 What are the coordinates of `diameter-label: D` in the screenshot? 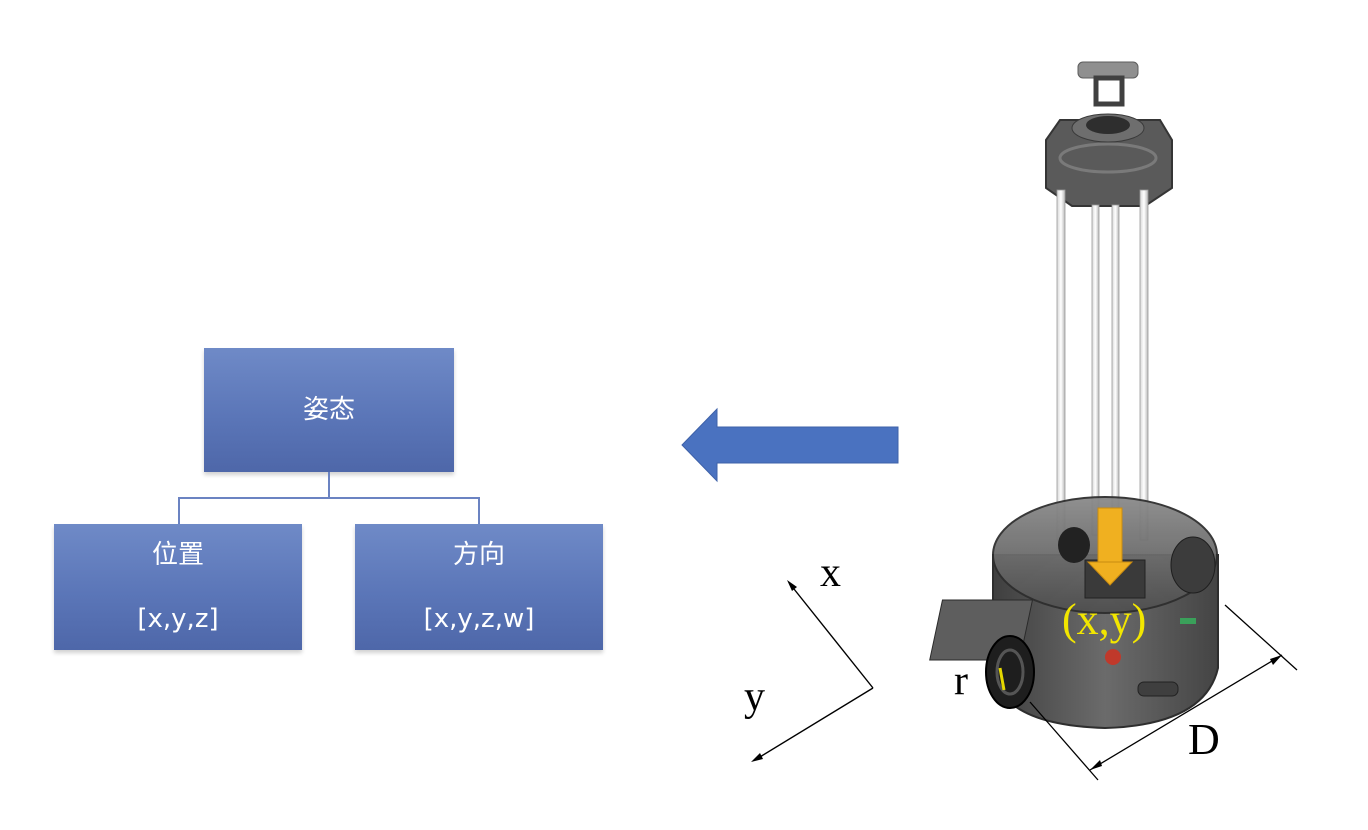 It's located at (1204, 739).